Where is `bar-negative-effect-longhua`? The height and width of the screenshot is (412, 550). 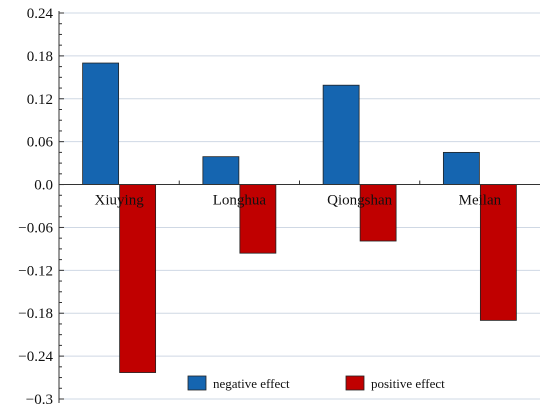 bar-negative-effect-longhua is located at coordinates (221, 170).